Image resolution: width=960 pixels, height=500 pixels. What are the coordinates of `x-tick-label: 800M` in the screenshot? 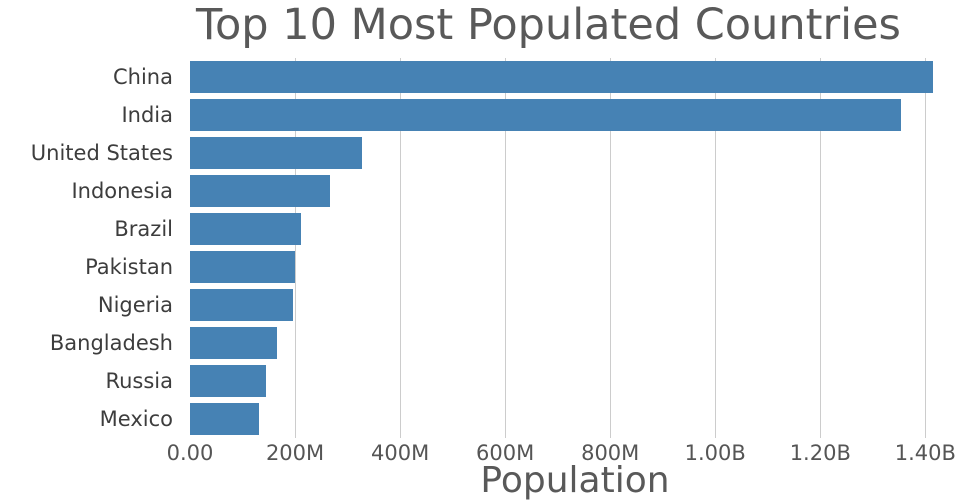 It's located at (610, 453).